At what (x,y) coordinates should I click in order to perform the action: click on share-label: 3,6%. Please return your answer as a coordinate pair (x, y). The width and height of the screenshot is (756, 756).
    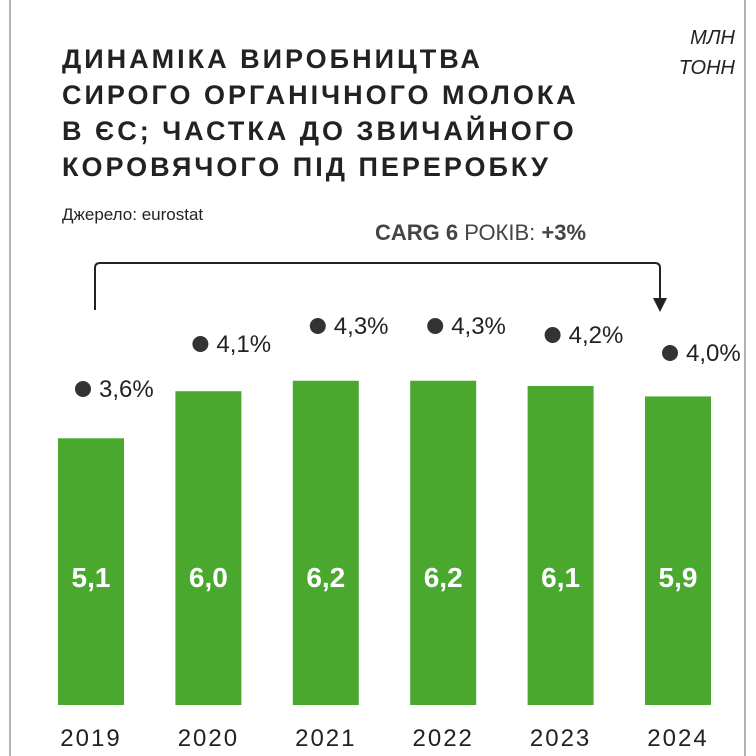
    Looking at the image, I should click on (126, 389).